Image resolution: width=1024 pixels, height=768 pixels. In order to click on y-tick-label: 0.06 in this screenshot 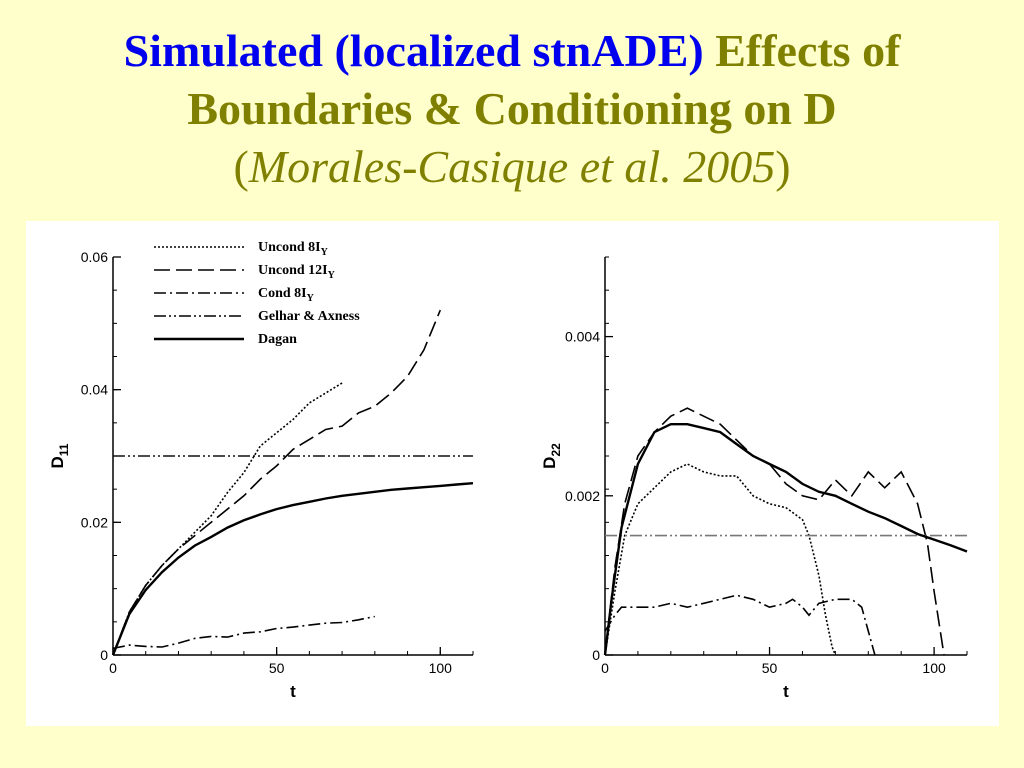, I will do `click(94, 257)`.